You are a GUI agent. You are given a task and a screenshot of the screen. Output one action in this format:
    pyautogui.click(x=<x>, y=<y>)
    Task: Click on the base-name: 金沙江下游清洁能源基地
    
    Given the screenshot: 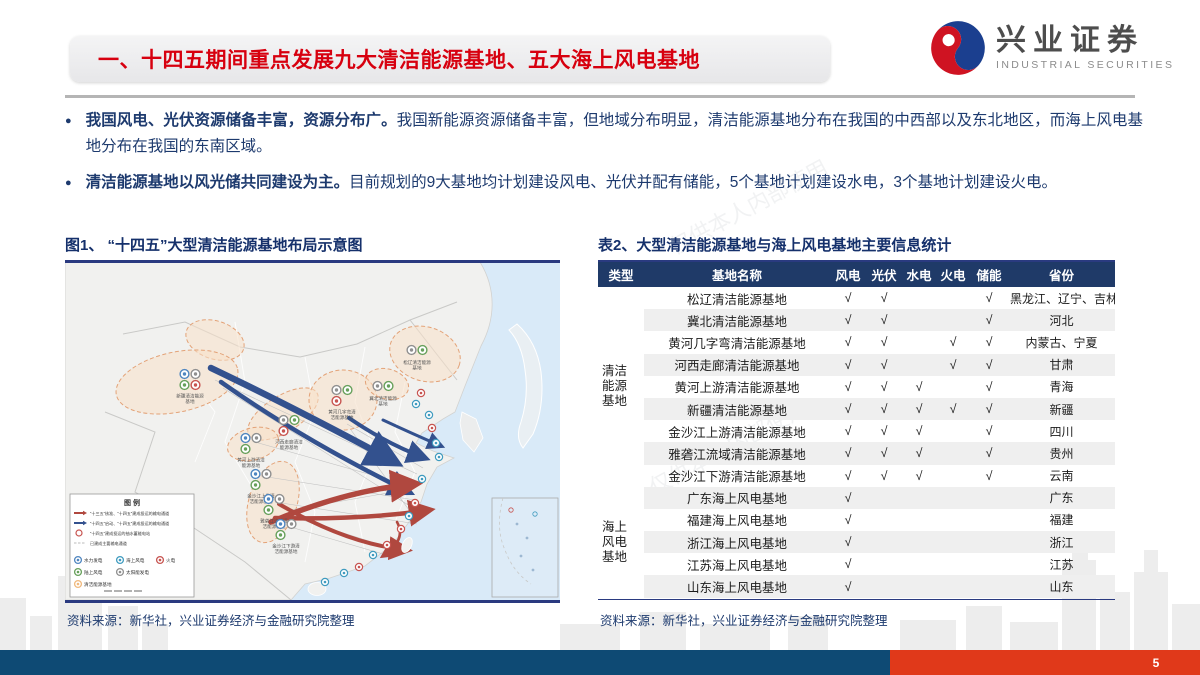 What is the action you would take?
    pyautogui.click(x=737, y=477)
    